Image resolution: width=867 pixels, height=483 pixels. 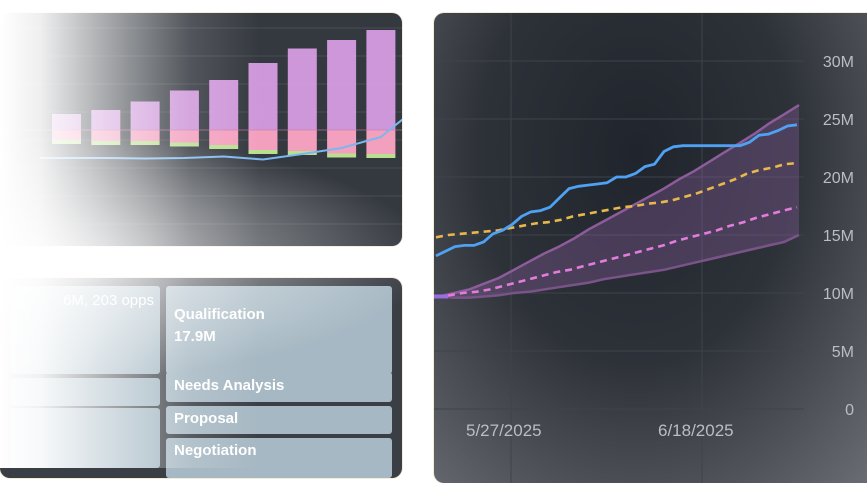 What do you see at coordinates (229, 385) in the screenshot?
I see `stage-name: Needs Analysis` at bounding box center [229, 385].